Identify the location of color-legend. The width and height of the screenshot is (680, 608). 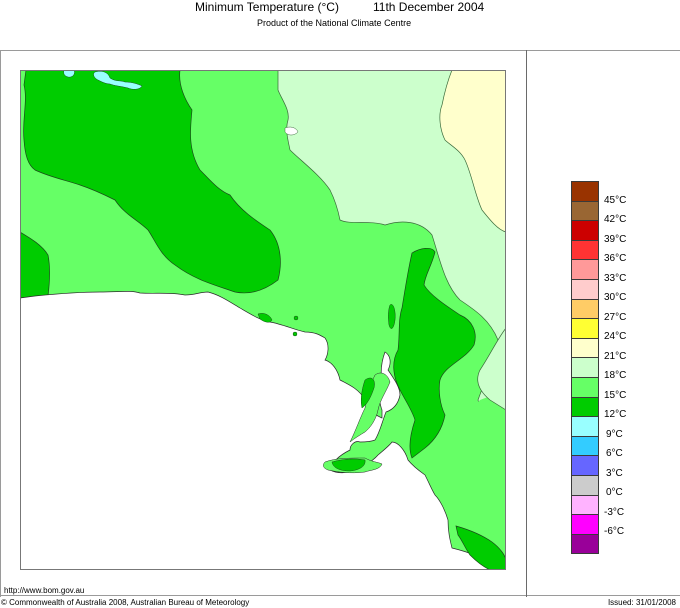
(585, 368).